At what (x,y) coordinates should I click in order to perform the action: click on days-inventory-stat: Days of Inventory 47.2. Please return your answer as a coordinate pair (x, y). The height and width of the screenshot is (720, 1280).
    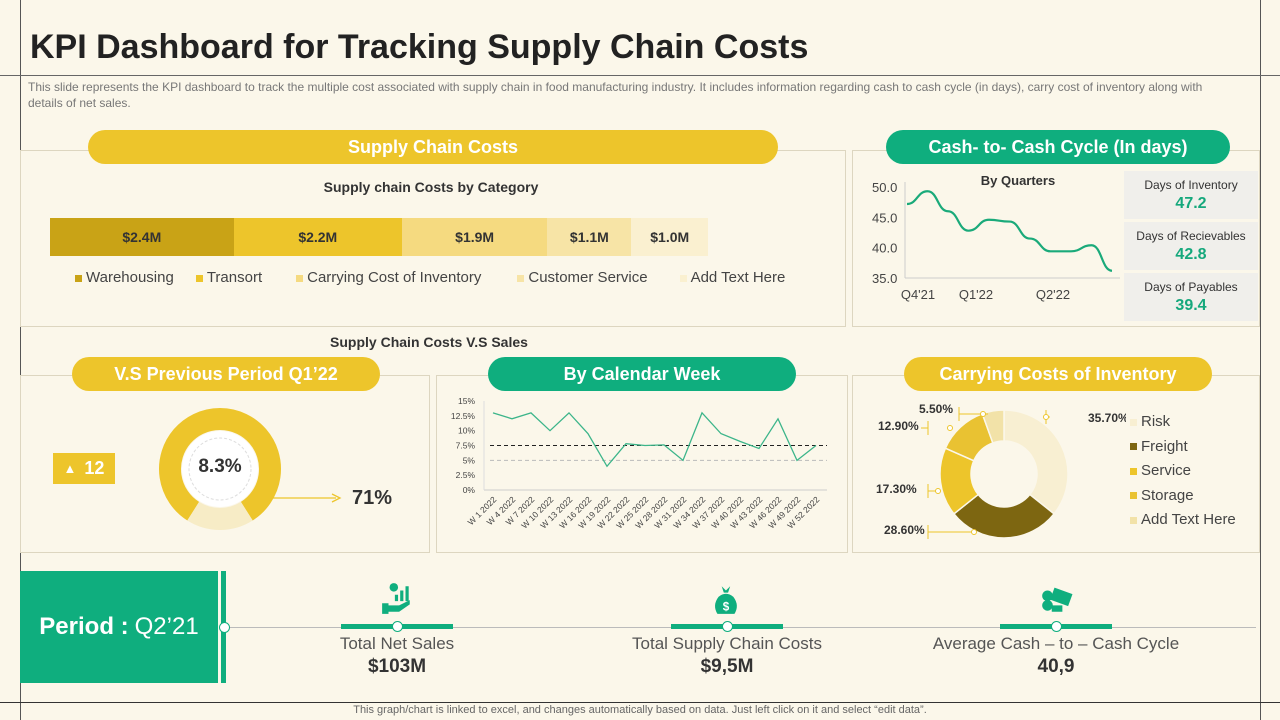
    Looking at the image, I should click on (1191, 195).